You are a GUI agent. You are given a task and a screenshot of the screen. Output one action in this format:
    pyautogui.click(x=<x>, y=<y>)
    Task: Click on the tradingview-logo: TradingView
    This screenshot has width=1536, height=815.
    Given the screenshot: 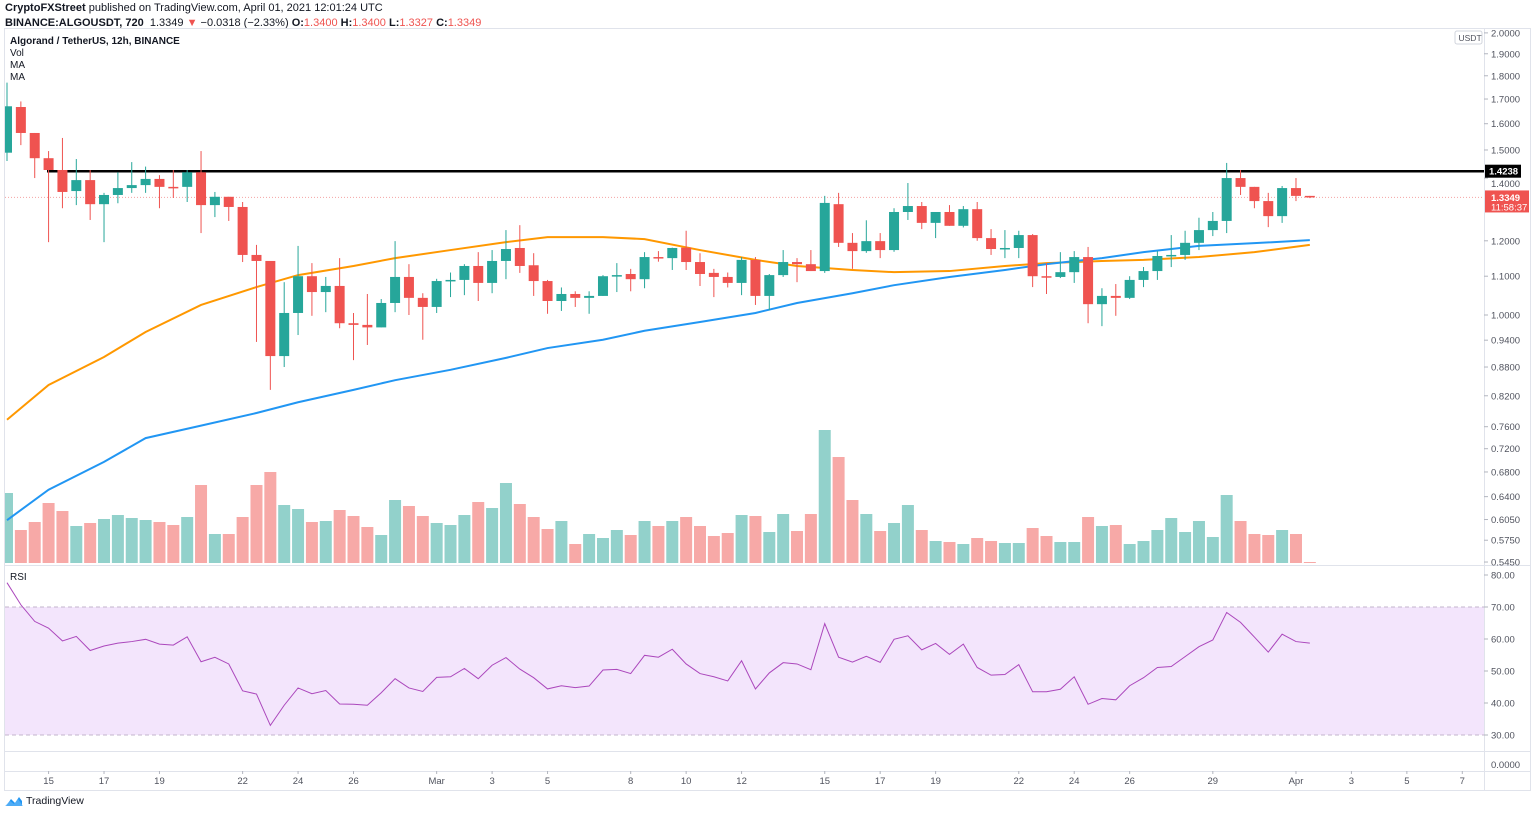 What is the action you would take?
    pyautogui.click(x=44, y=801)
    